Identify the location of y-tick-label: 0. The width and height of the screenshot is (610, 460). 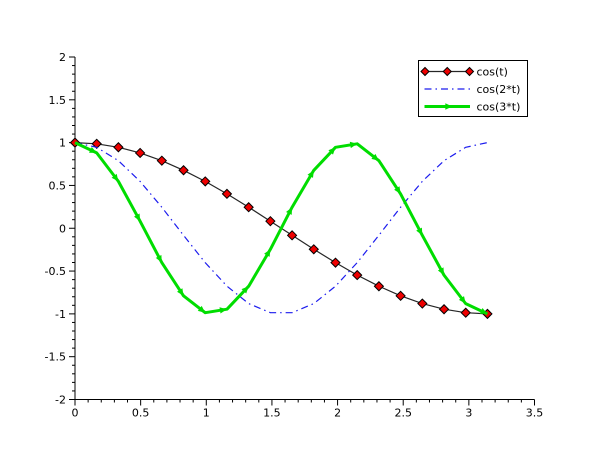
(62, 228).